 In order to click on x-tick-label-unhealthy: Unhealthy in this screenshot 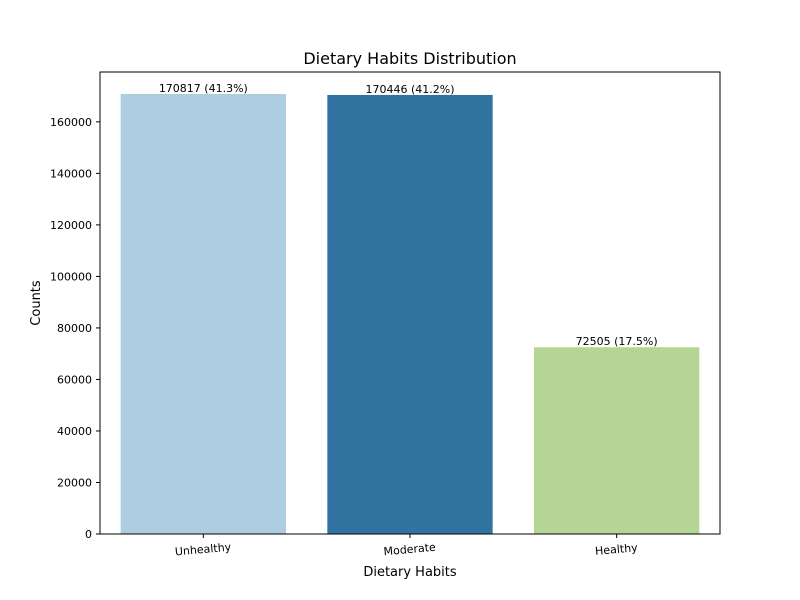, I will do `click(203, 550)`.